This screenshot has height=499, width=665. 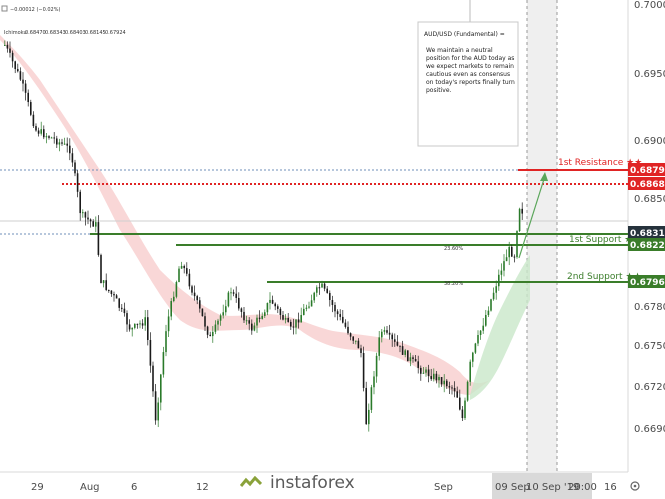 I want to click on price-tag-text: 0.68797, so click(x=647, y=171).